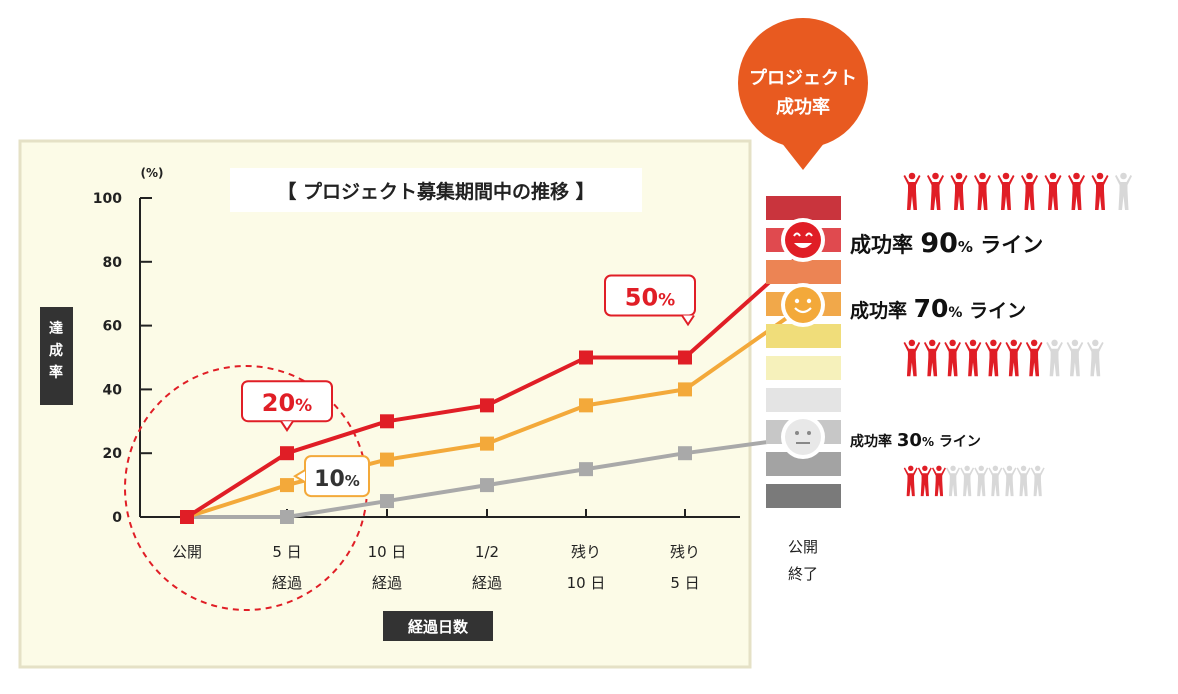 The width and height of the screenshot is (1178, 694). I want to click on y-axis-label-char: 成, so click(56, 350).